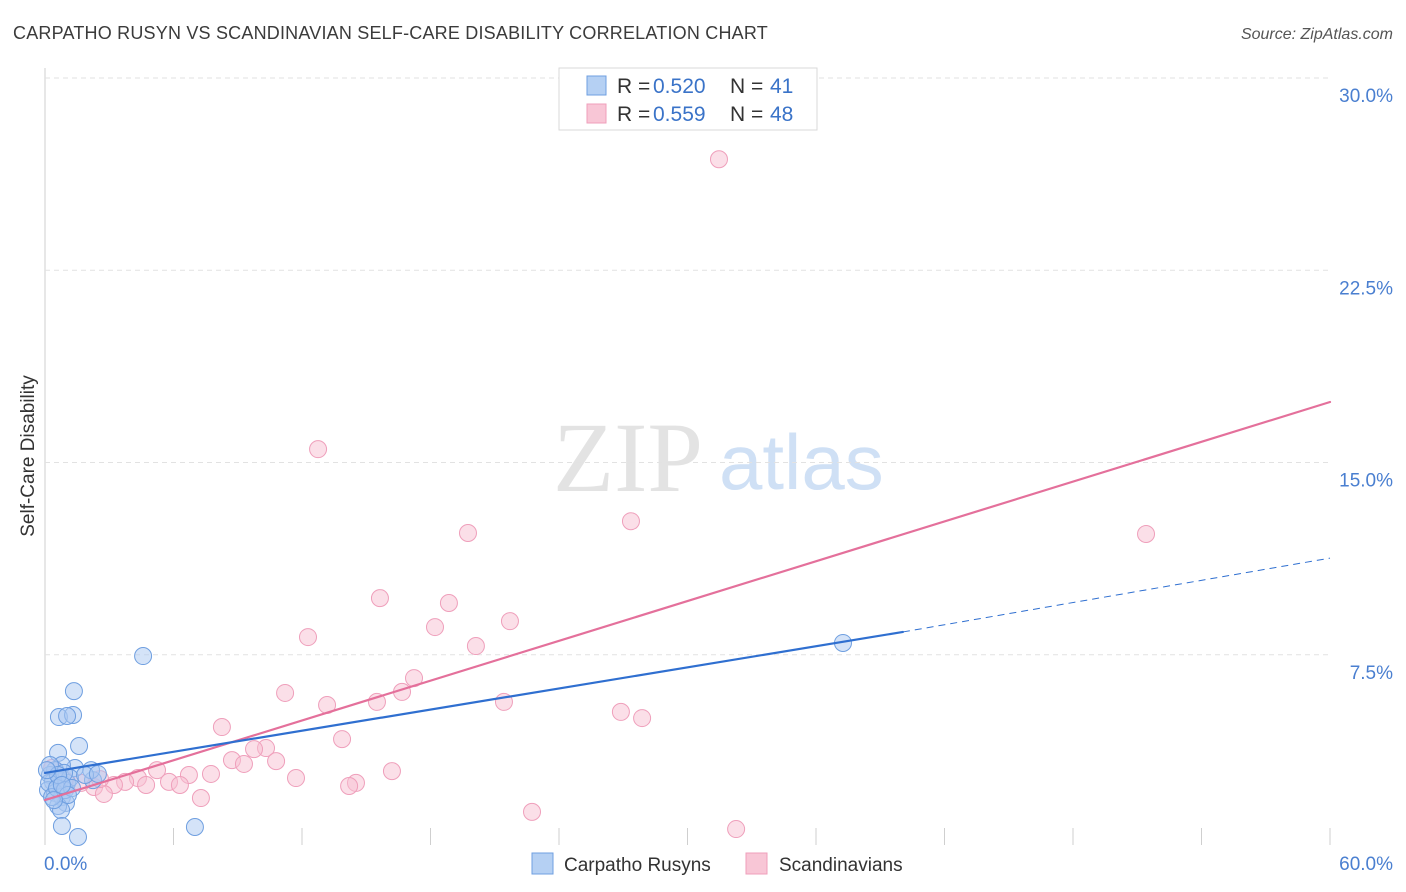 This screenshot has height=892, width=1406. What do you see at coordinates (28, 456) in the screenshot?
I see `y-axis-label: Self-Care Disability` at bounding box center [28, 456].